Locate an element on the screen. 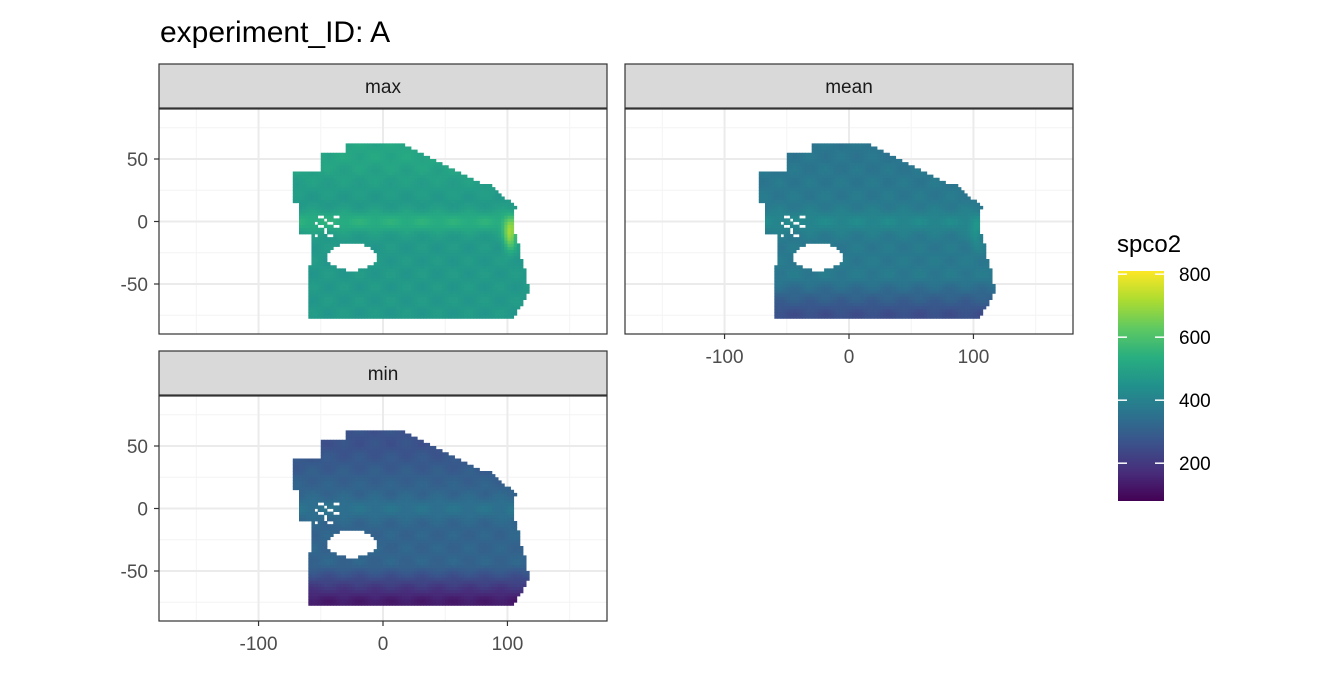 The height and width of the screenshot is (677, 1344). y-tick-label: 50 is located at coordinates (137, 160).